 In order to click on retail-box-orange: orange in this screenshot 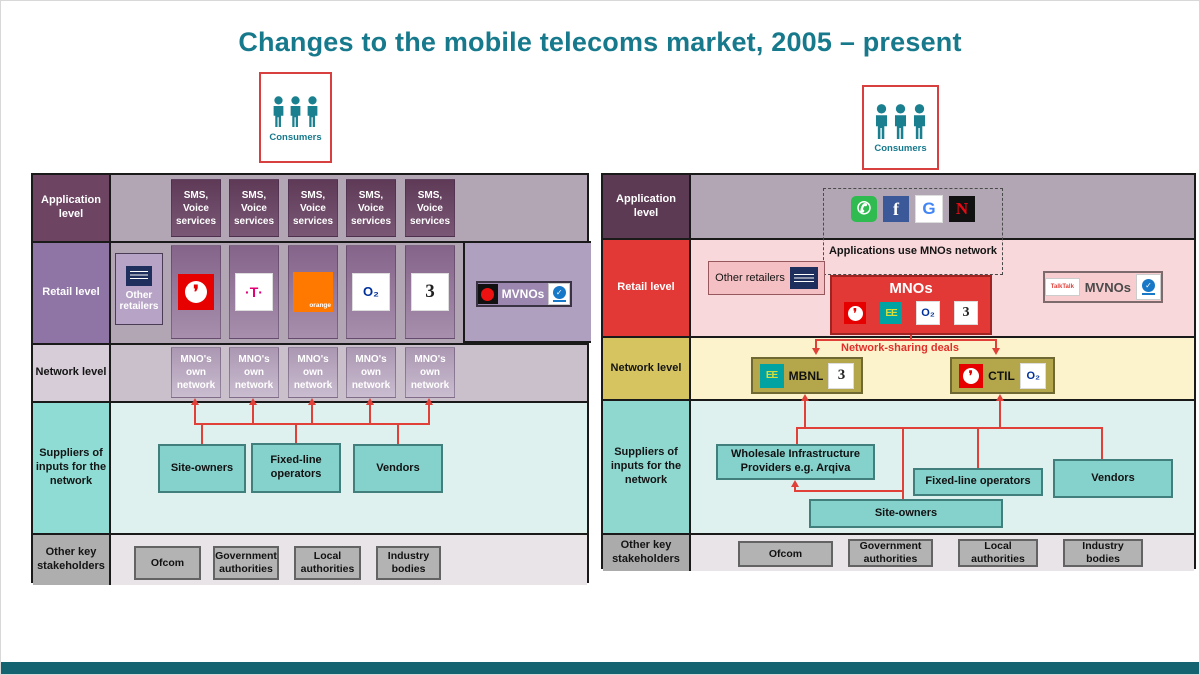, I will do `click(313, 292)`.